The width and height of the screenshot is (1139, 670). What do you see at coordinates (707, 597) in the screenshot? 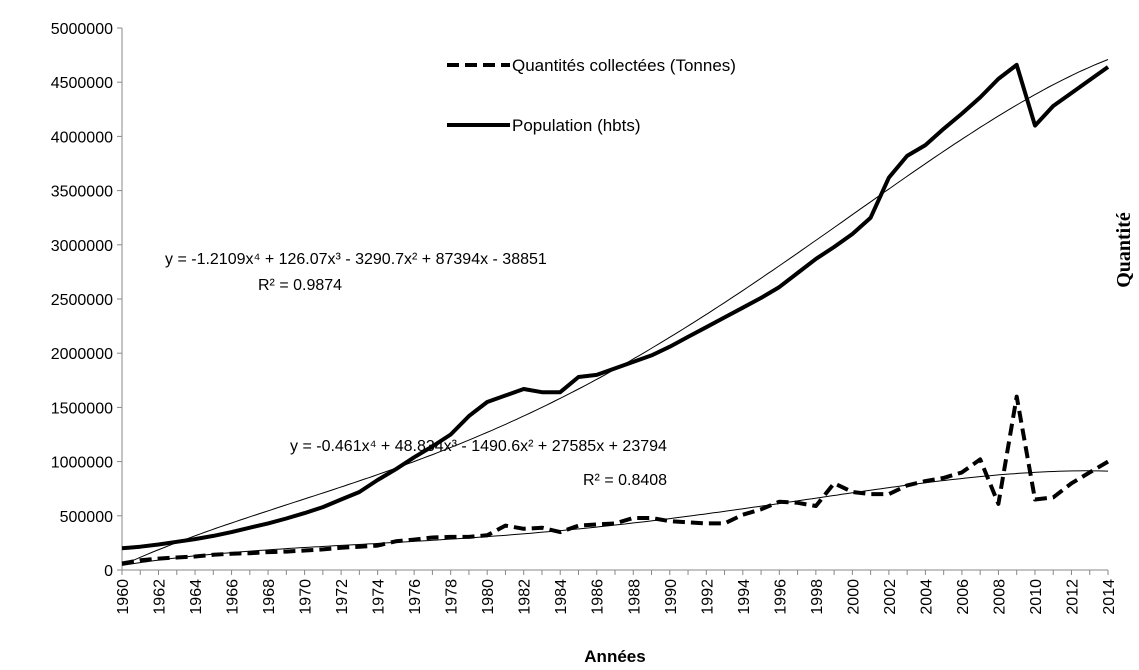
I see `x-tick-label: 1992` at bounding box center [707, 597].